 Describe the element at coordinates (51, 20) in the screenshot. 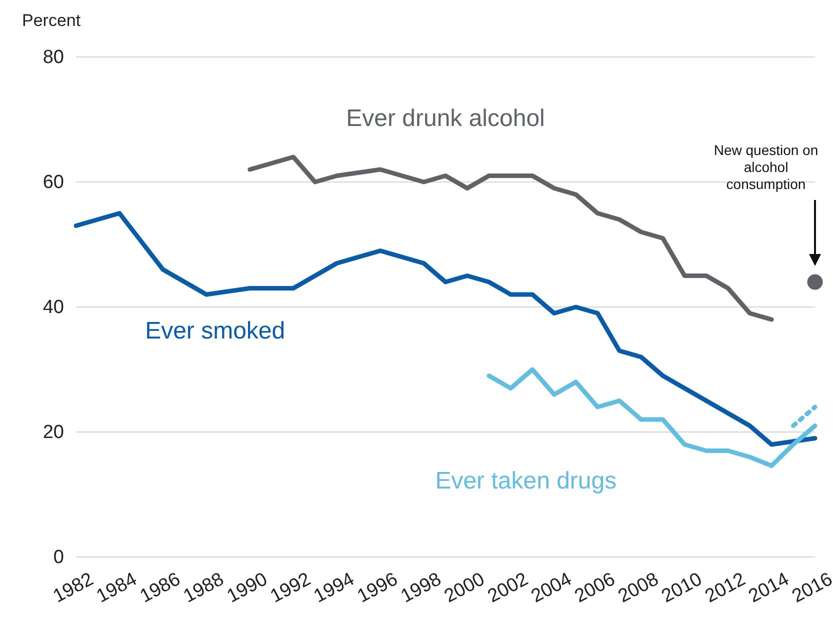

I see `y-axis-title: Percent` at that location.